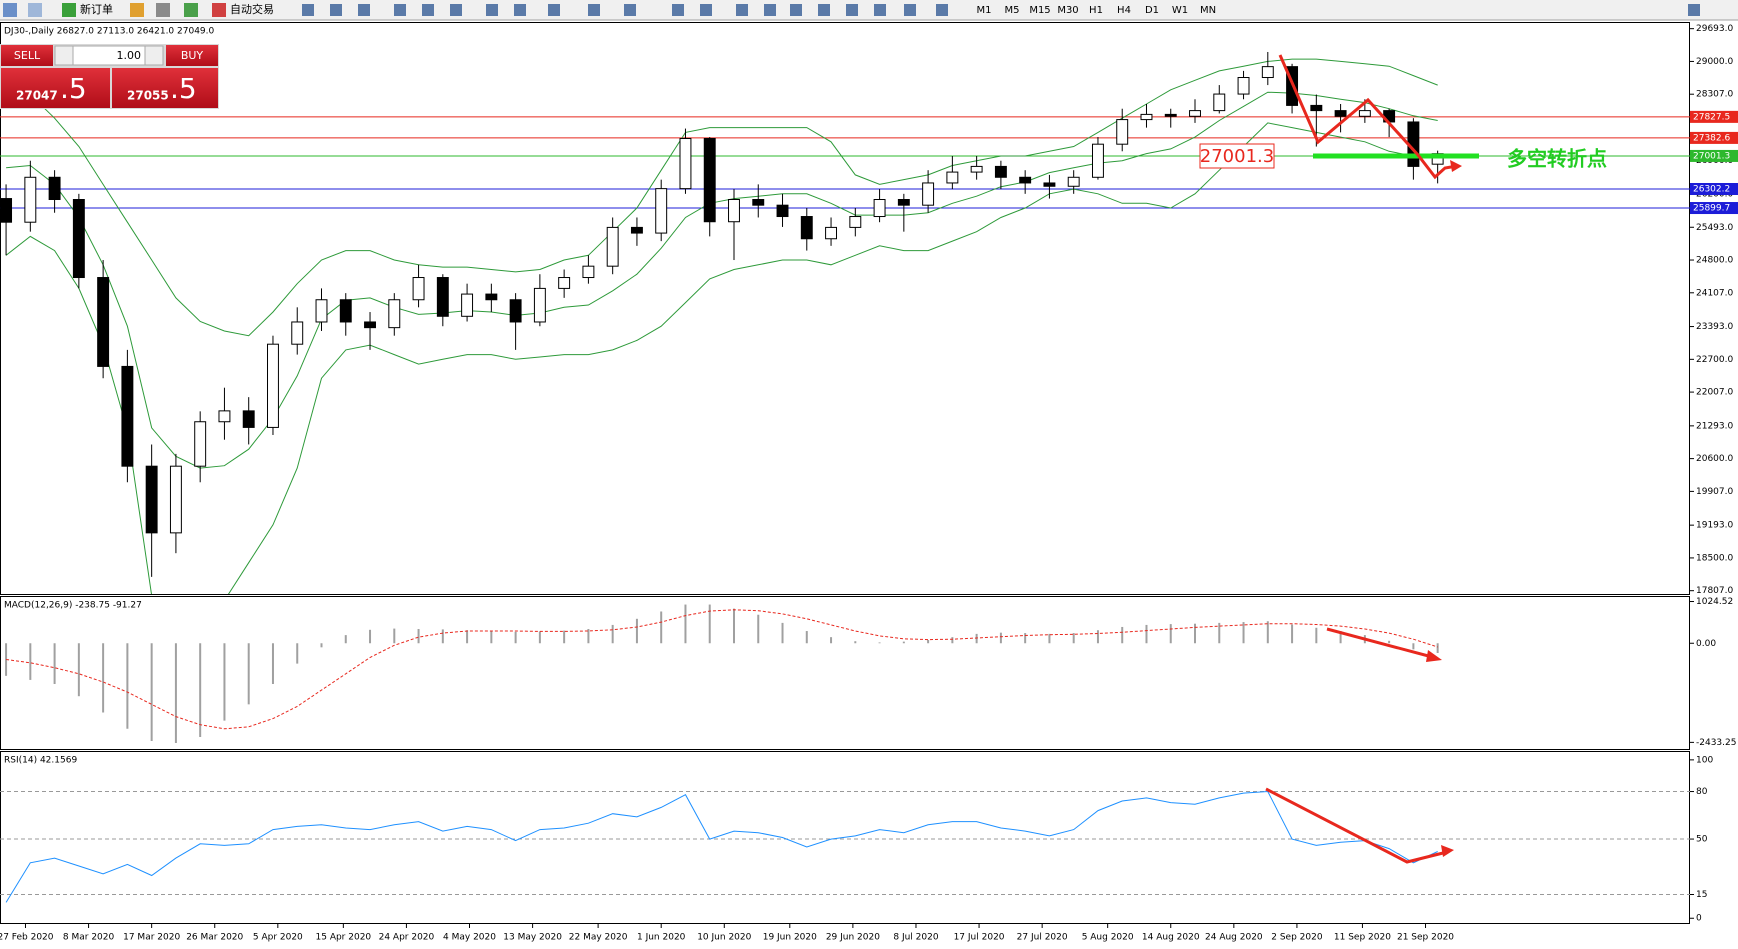 This screenshot has height=949, width=1738. Describe the element at coordinates (1362, 938) in the screenshot. I see `x-tick-label: 11 Sep 2020` at that location.